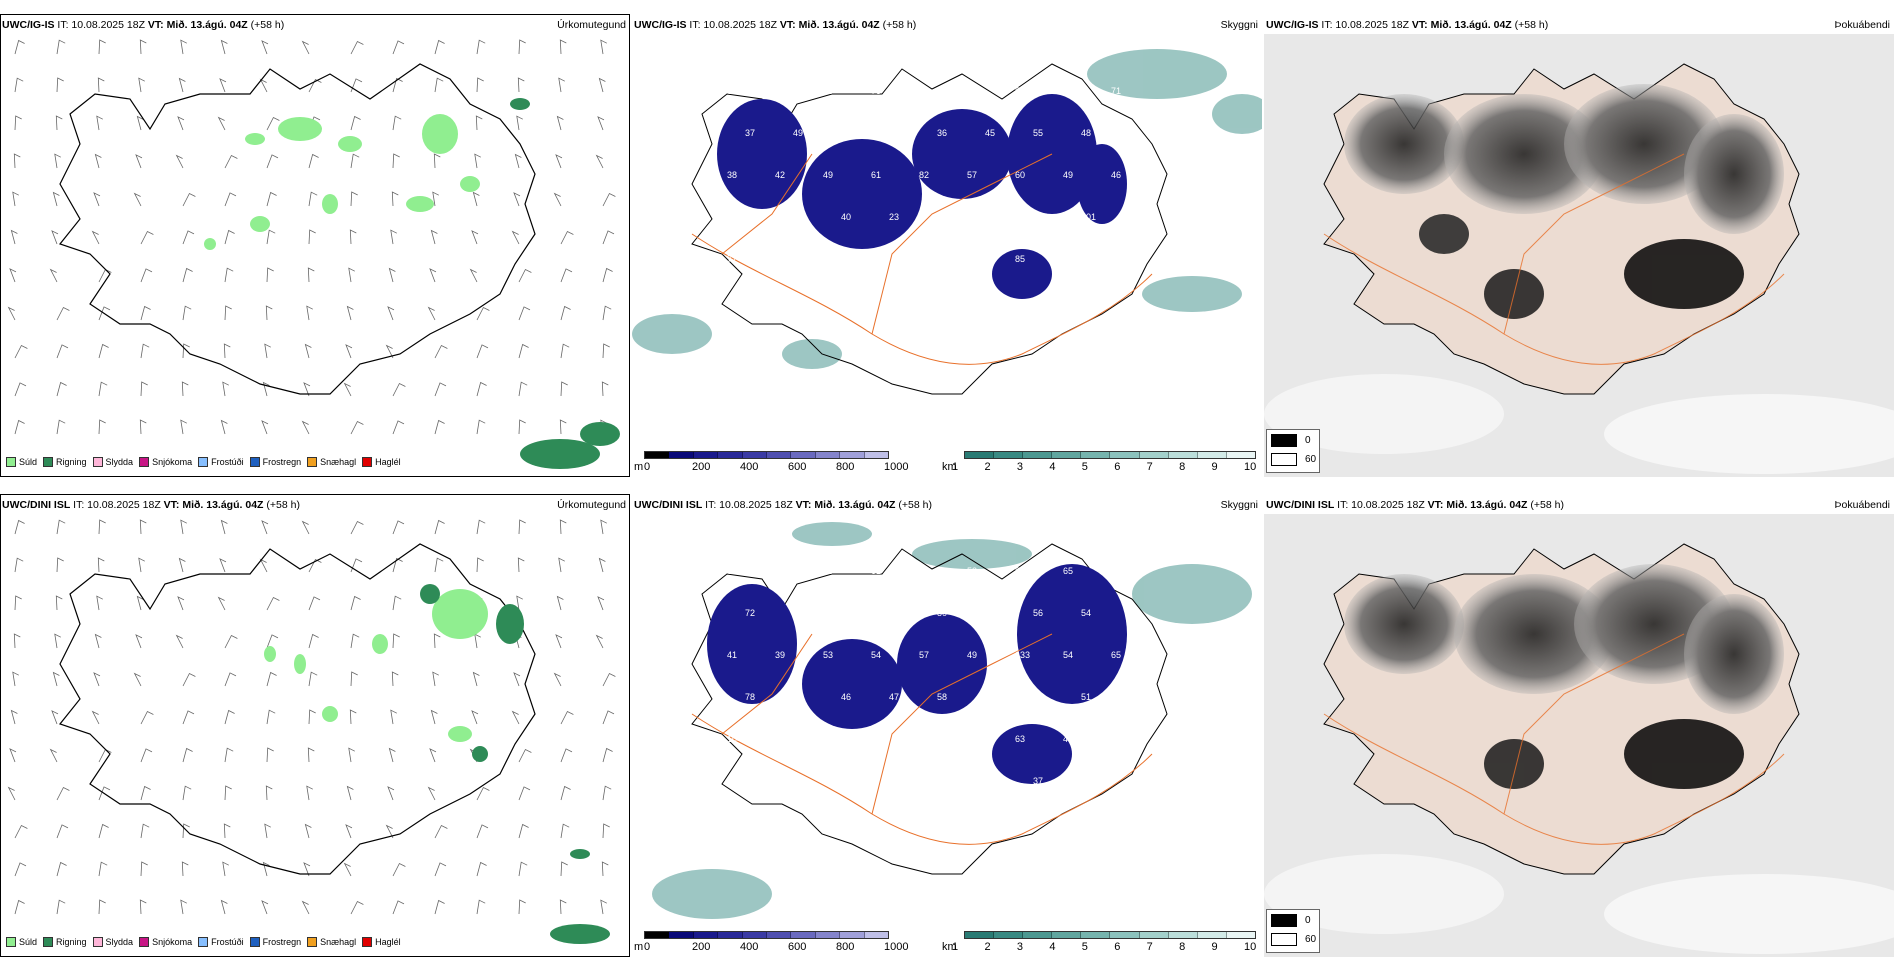  What do you see at coordinates (1134, 301) in the screenshot?
I see `ceiling-value-label: 66` at bounding box center [1134, 301].